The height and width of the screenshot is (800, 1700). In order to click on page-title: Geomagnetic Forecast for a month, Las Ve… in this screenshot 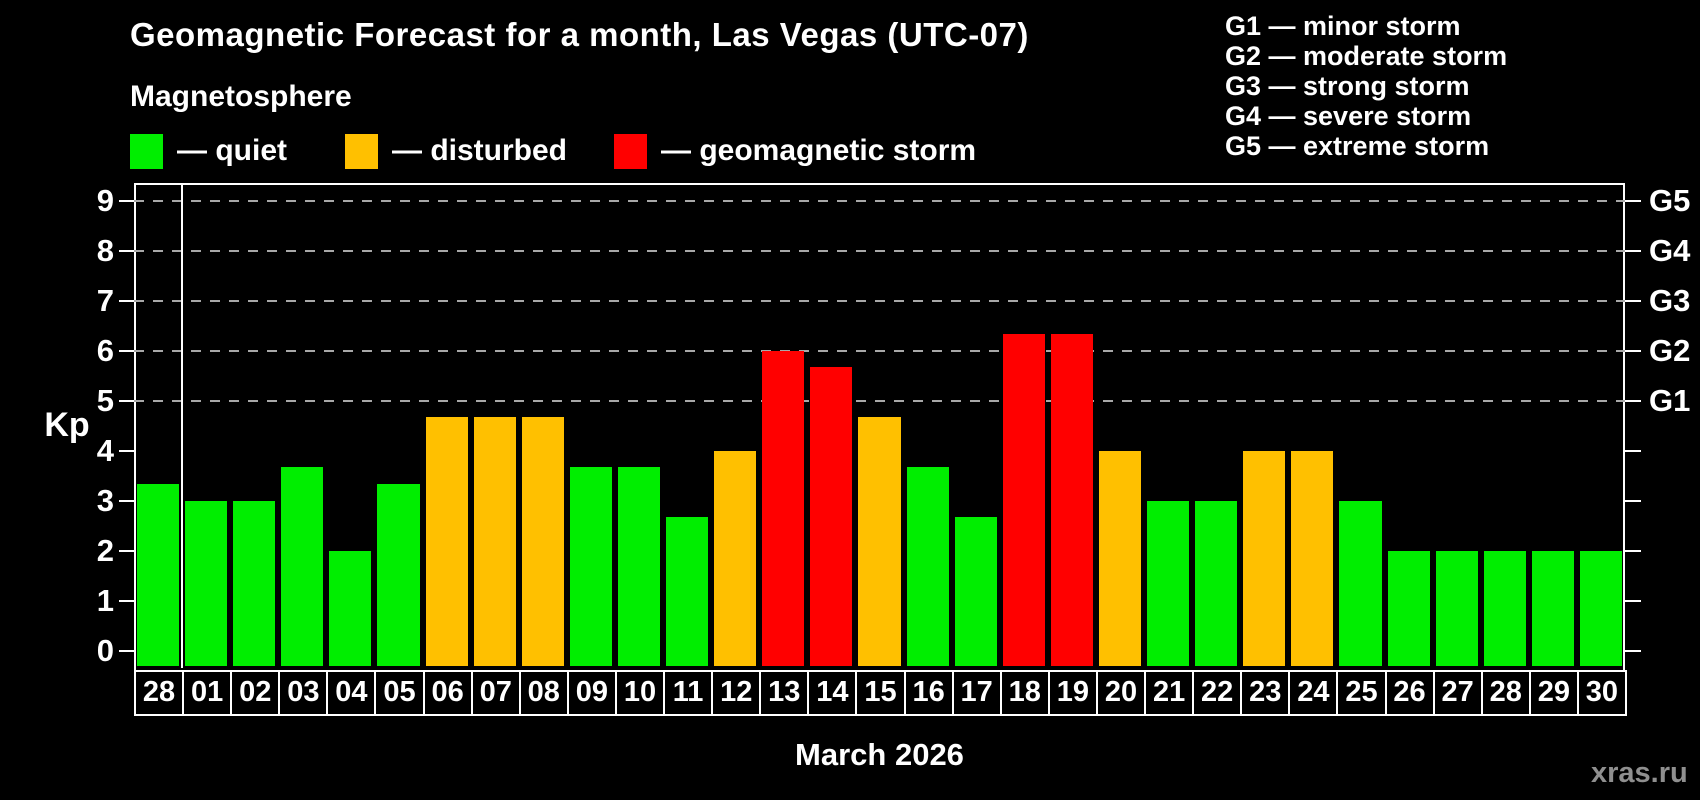, I will do `click(579, 34)`.